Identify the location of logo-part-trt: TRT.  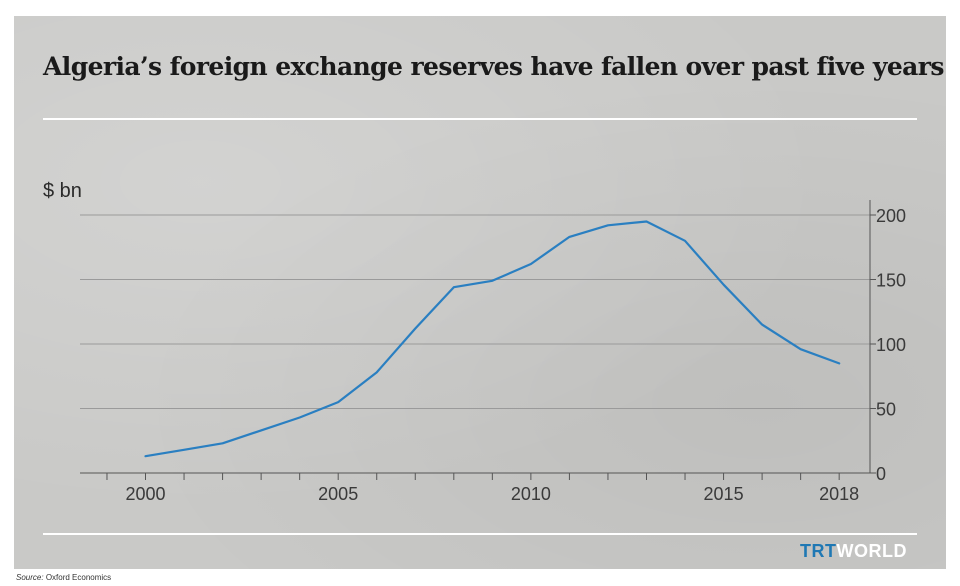
(818, 551).